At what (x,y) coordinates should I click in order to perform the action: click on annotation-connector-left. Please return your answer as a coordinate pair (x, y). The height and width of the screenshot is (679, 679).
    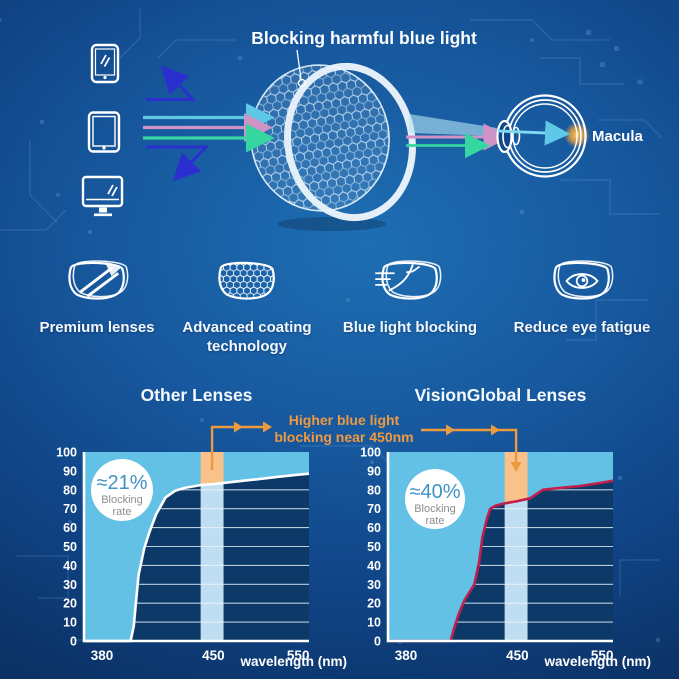
    Looking at the image, I should click on (237, 447).